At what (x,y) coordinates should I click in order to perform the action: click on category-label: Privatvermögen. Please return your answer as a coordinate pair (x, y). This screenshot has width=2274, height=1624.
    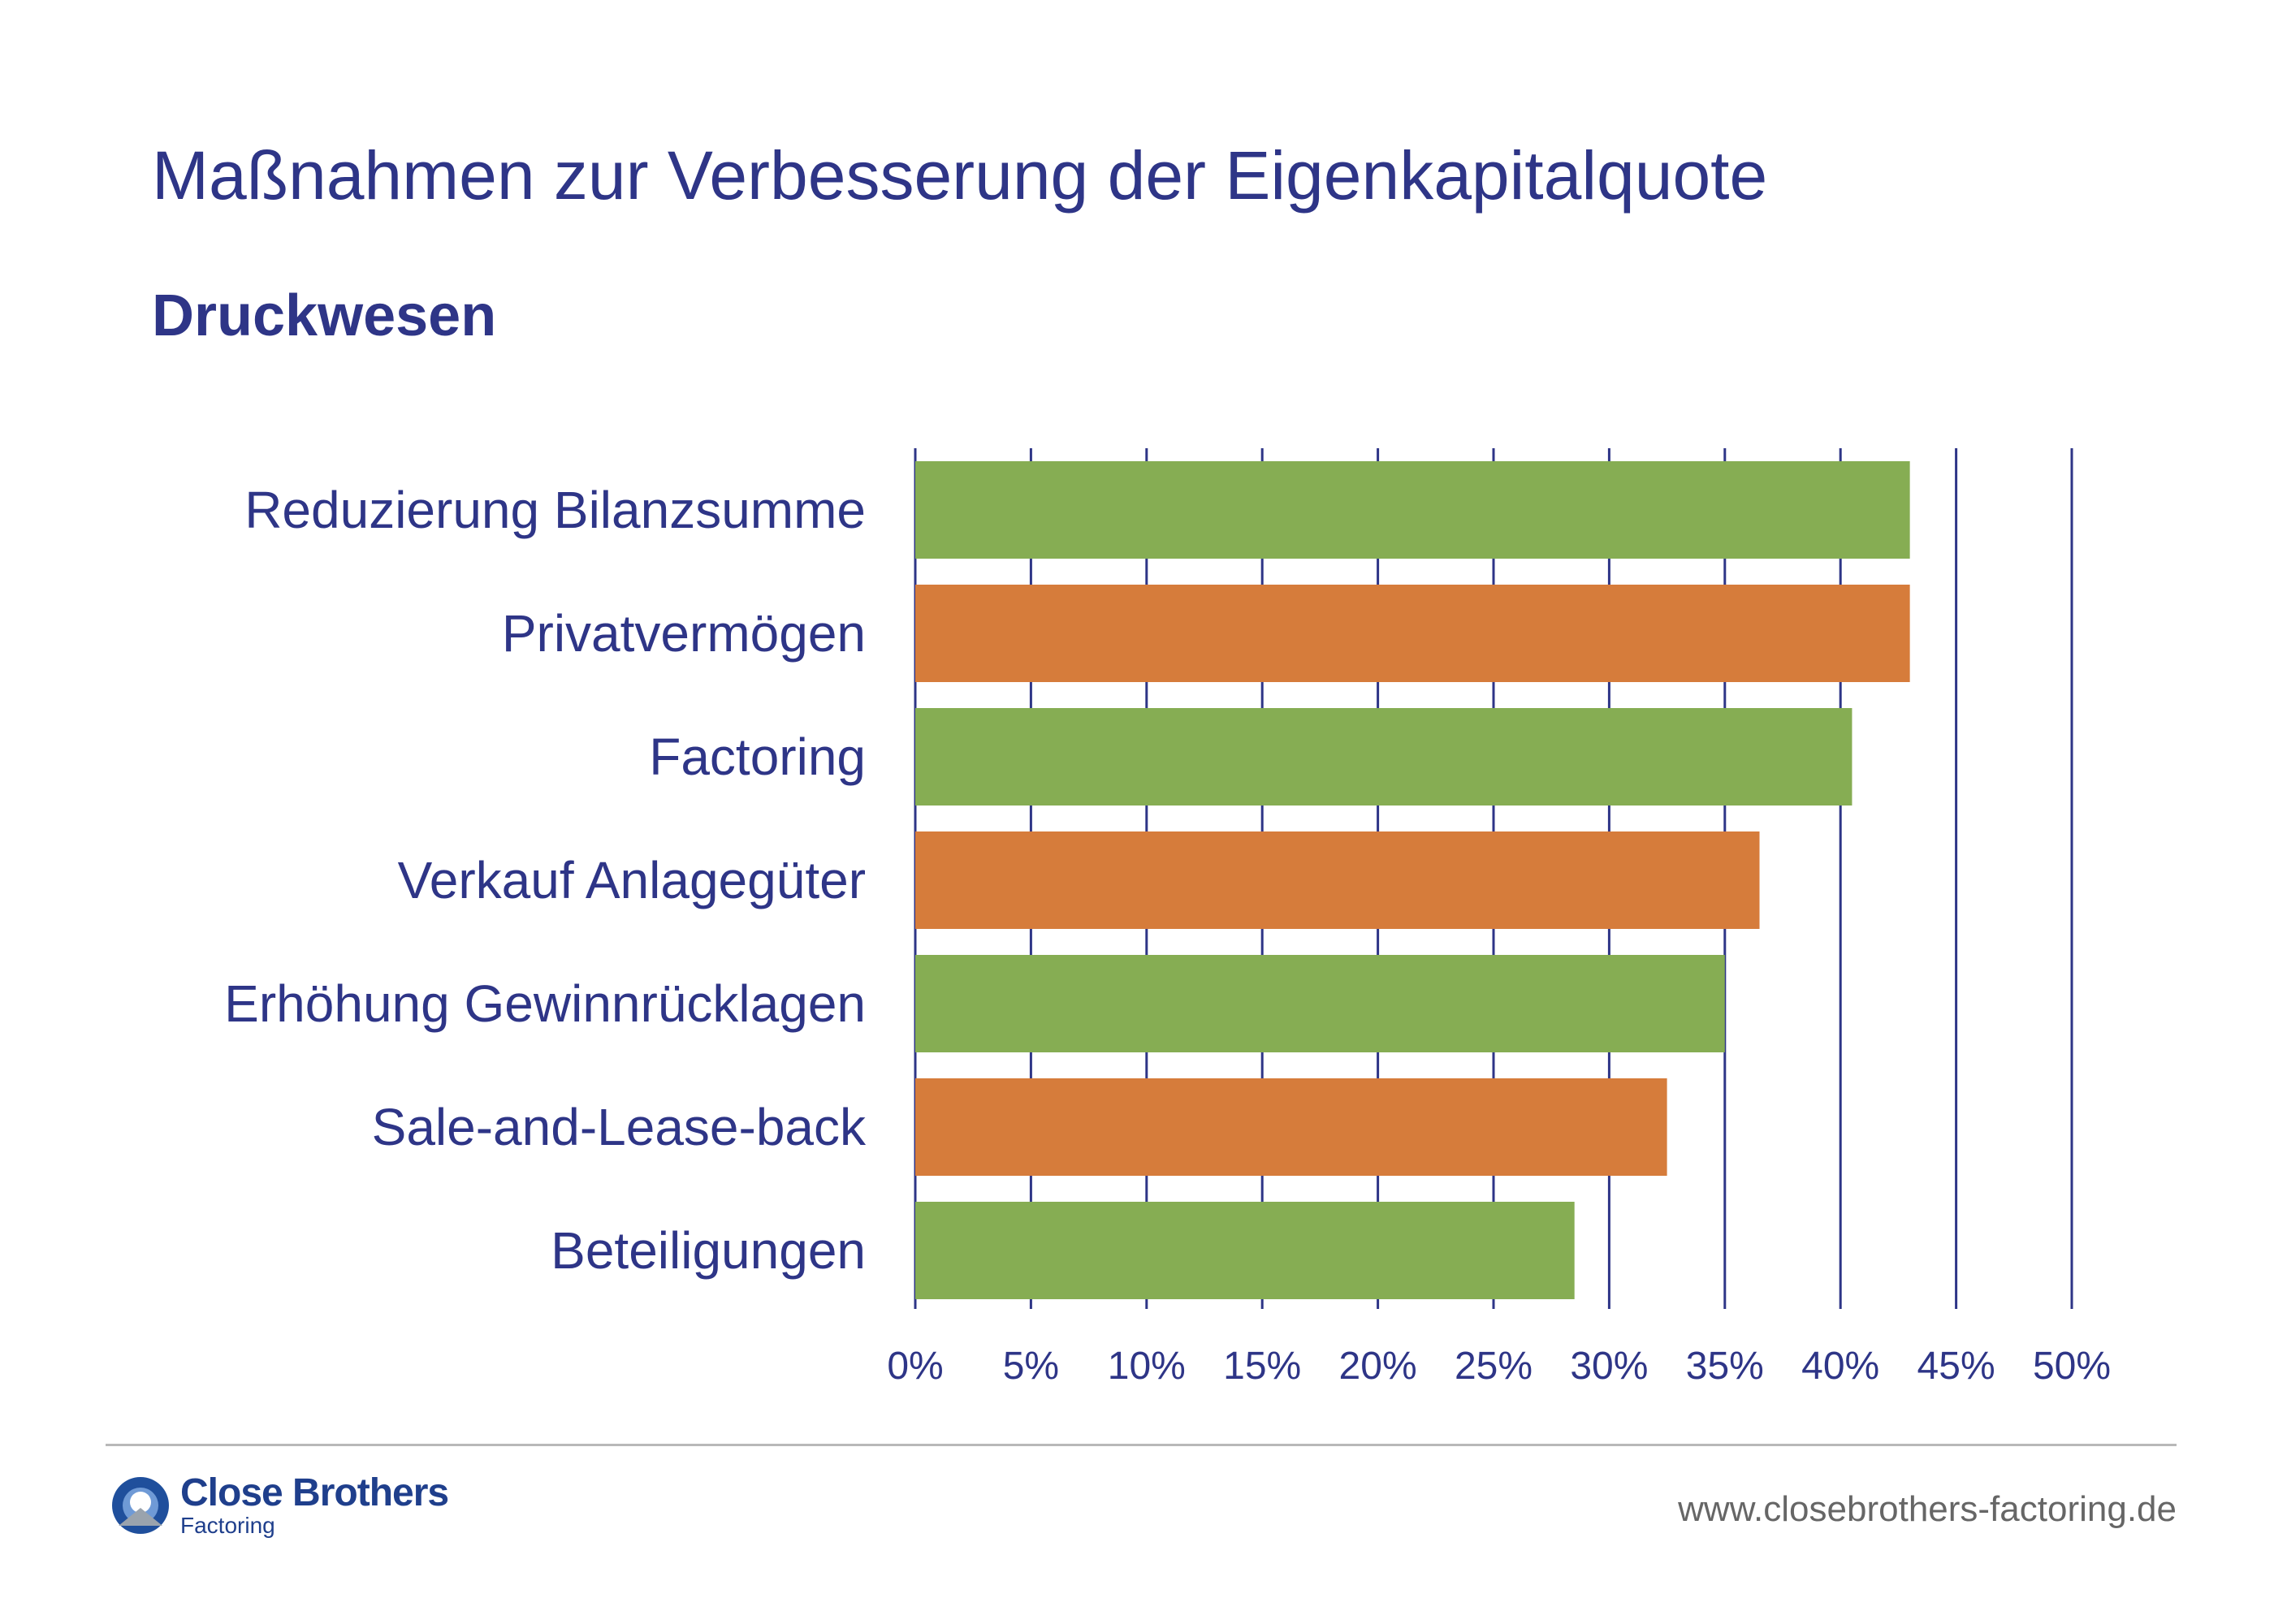
    Looking at the image, I should click on (684, 634).